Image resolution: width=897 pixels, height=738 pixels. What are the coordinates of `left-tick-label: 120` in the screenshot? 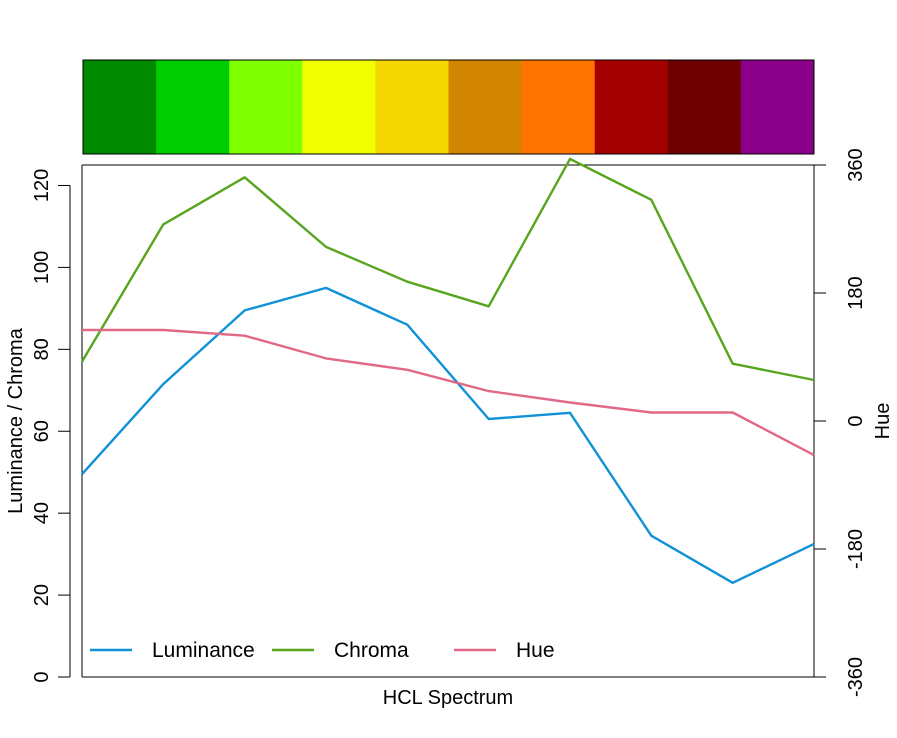 It's located at (42, 185).